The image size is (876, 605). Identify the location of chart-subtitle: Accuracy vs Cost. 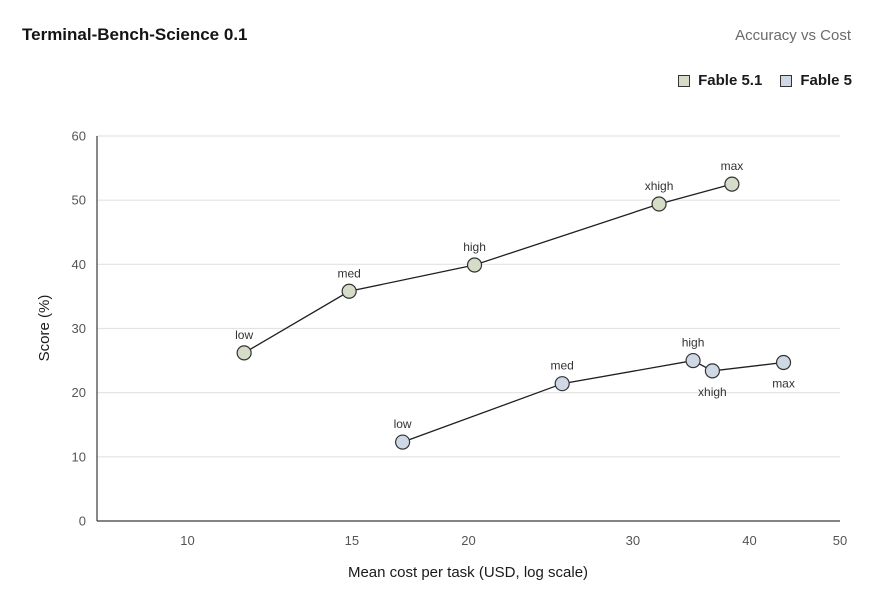
(793, 35).